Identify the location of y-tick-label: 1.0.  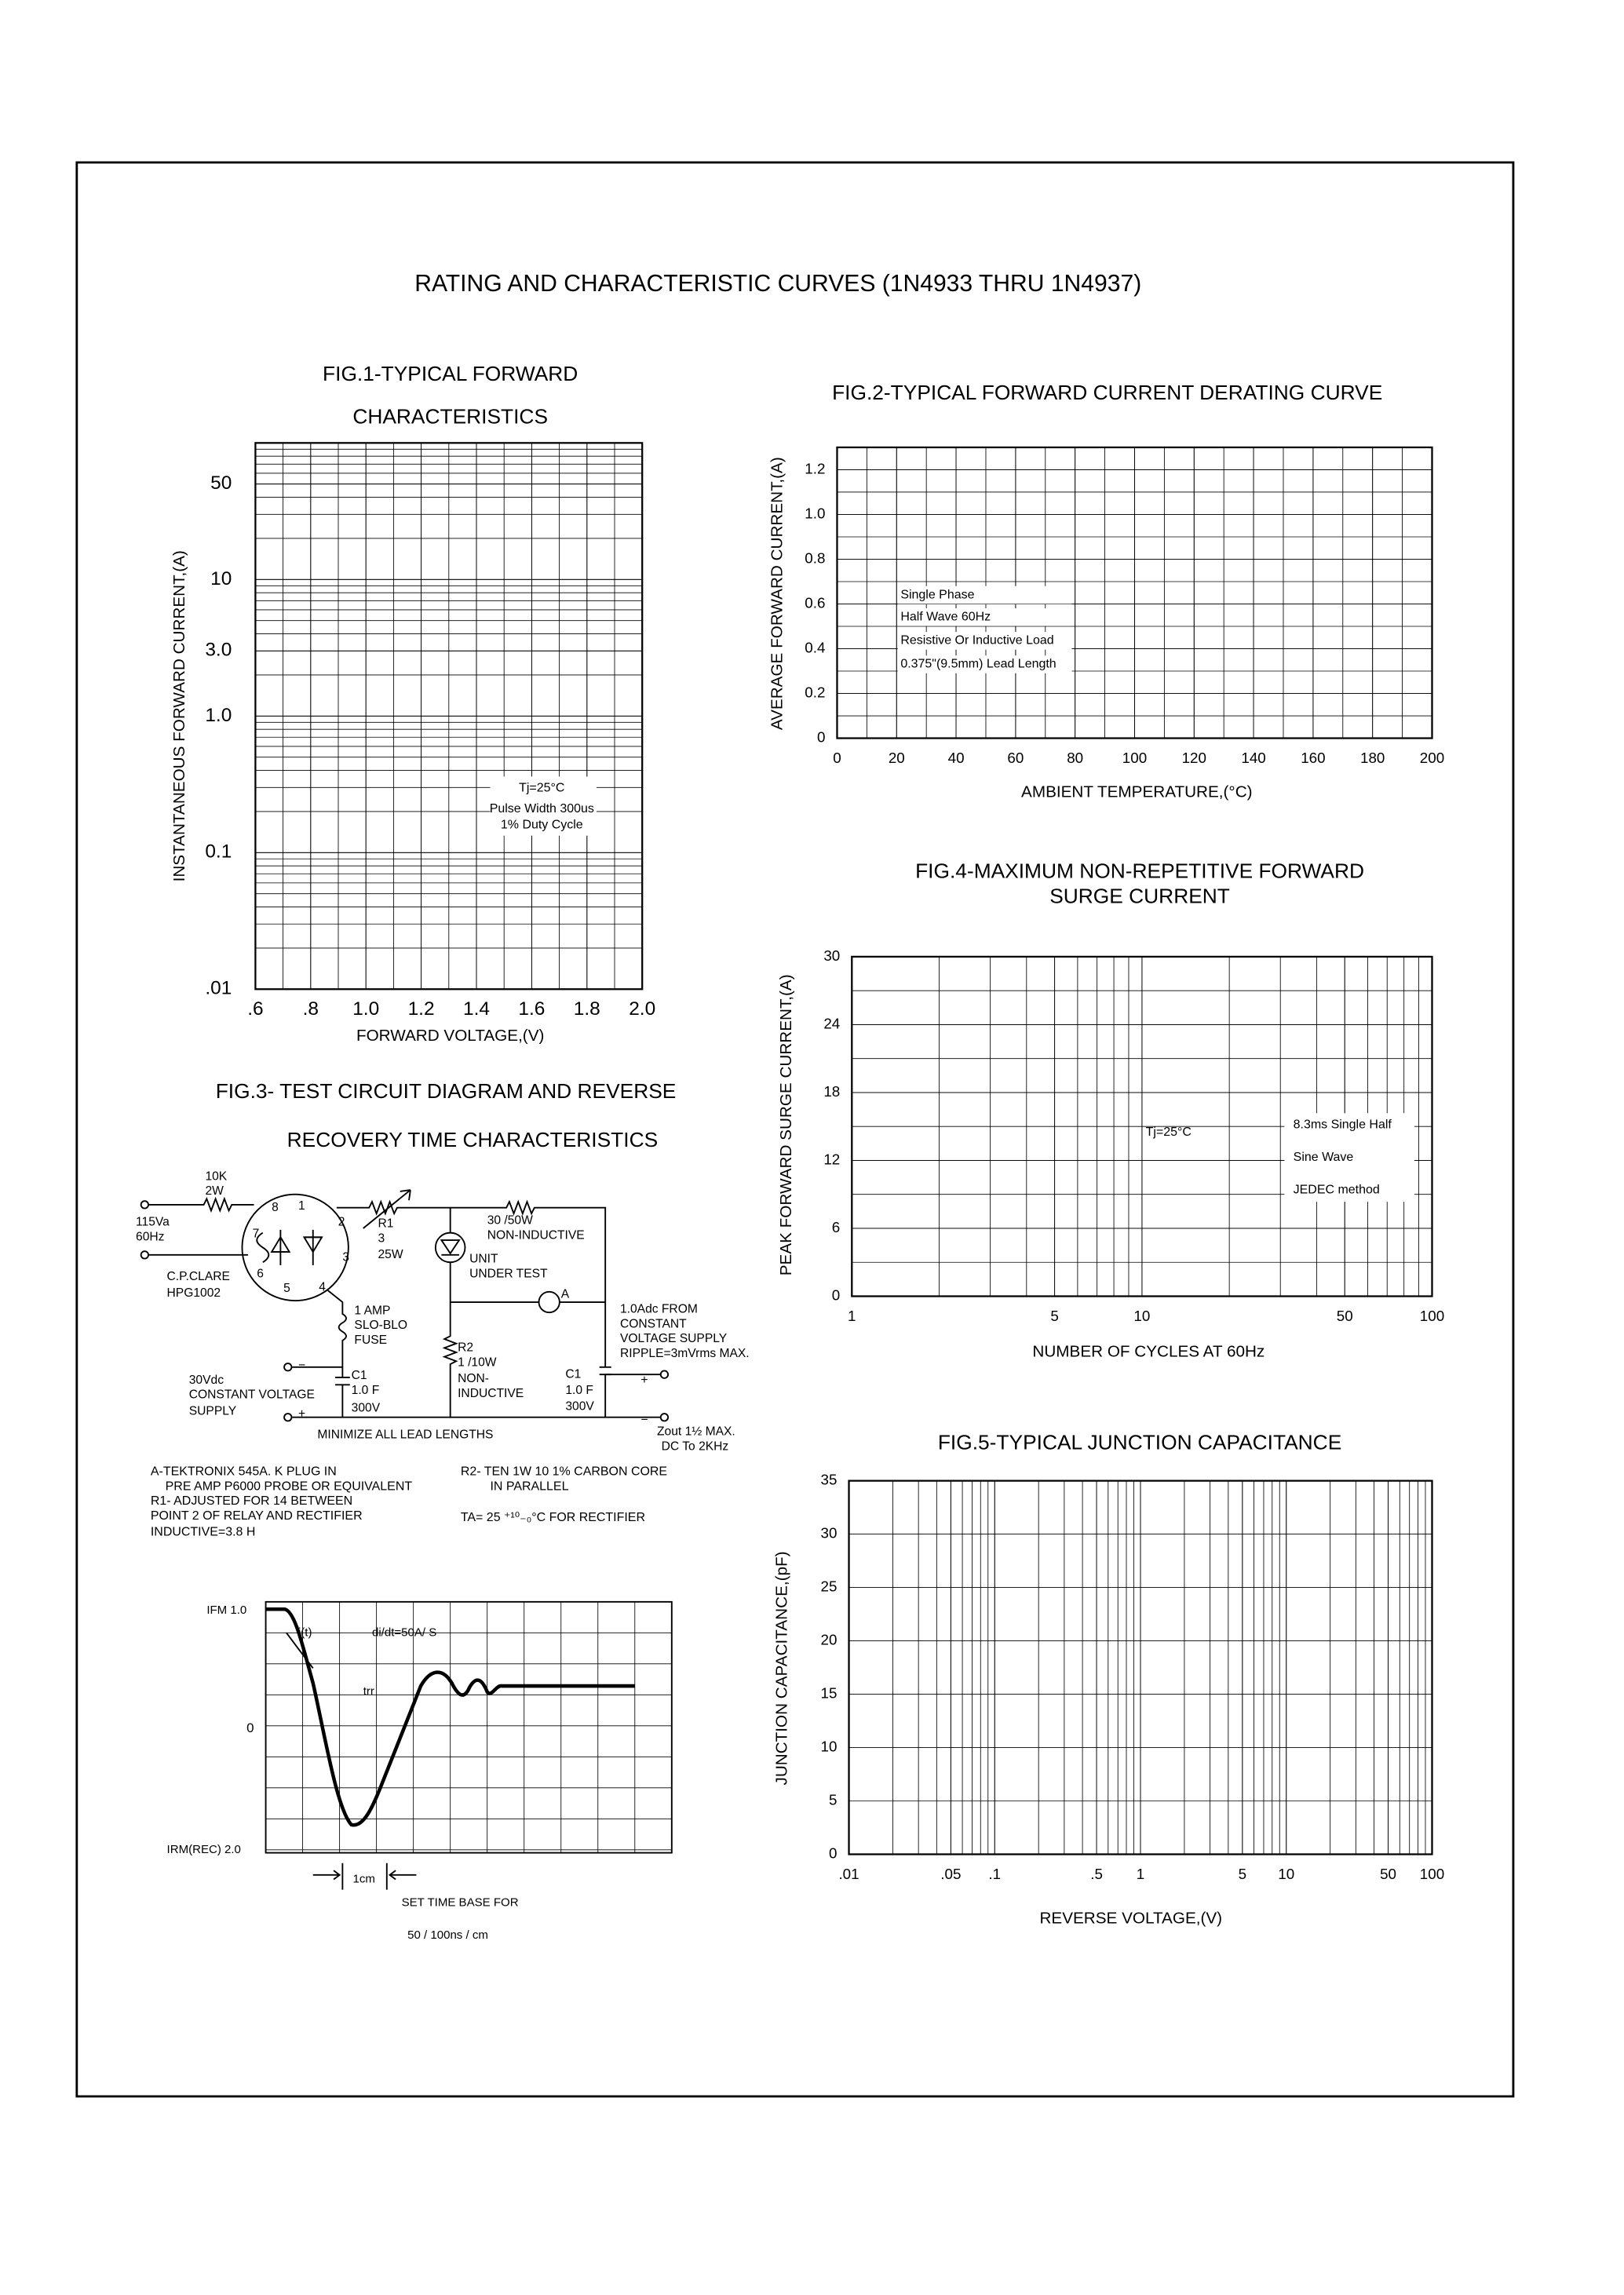
(815, 513).